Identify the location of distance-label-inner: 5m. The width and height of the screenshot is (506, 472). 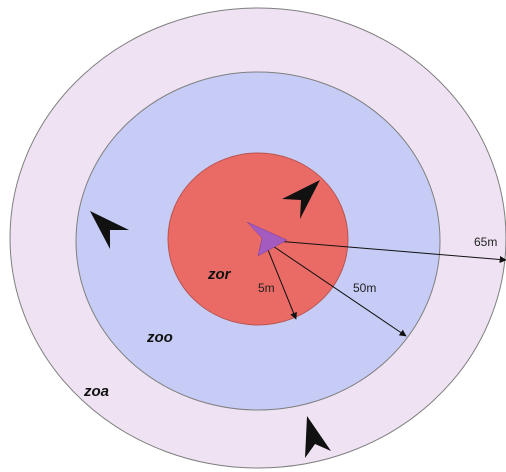
(266, 288).